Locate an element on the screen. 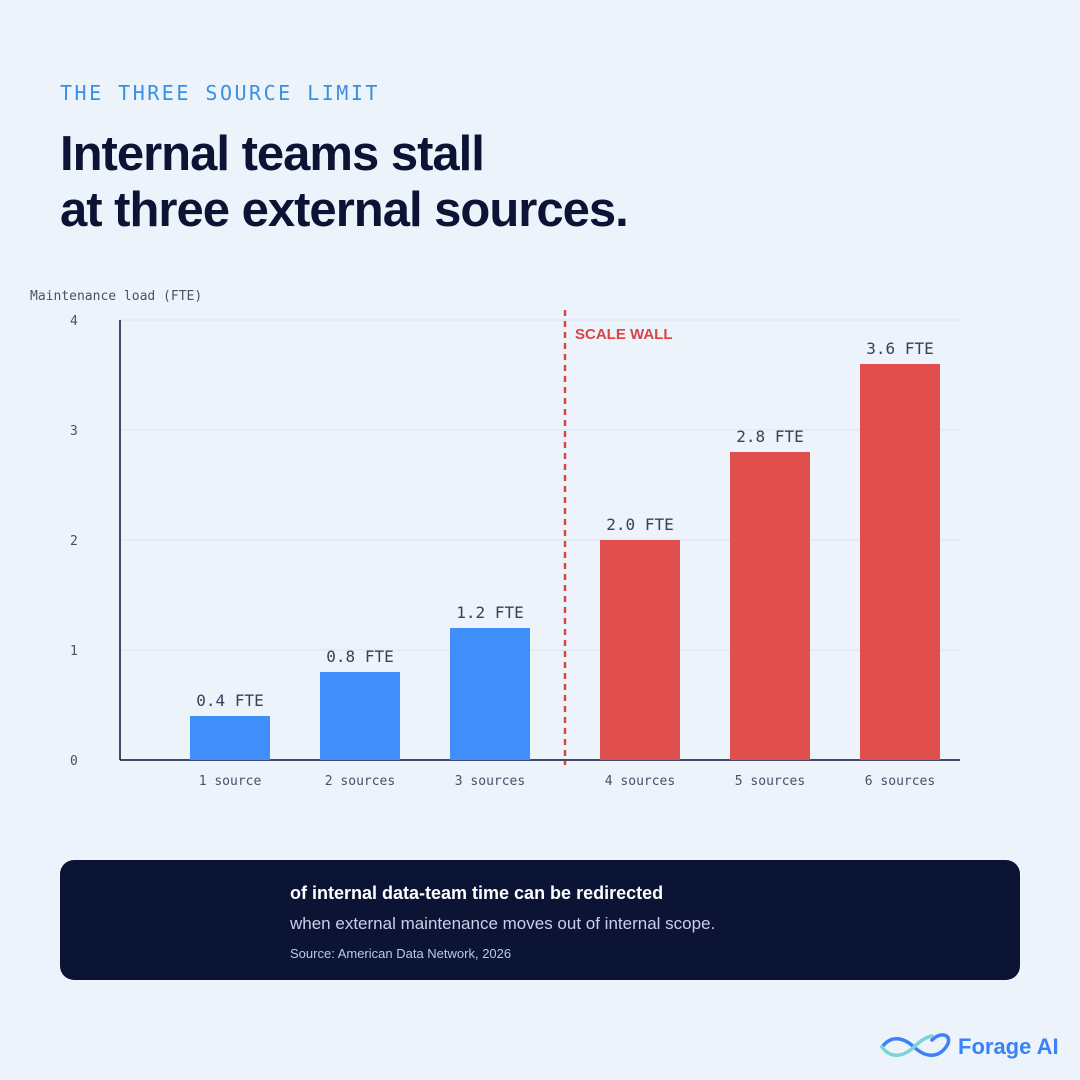 The image size is (1080, 1080). y-tick-label: 2 is located at coordinates (74, 541).